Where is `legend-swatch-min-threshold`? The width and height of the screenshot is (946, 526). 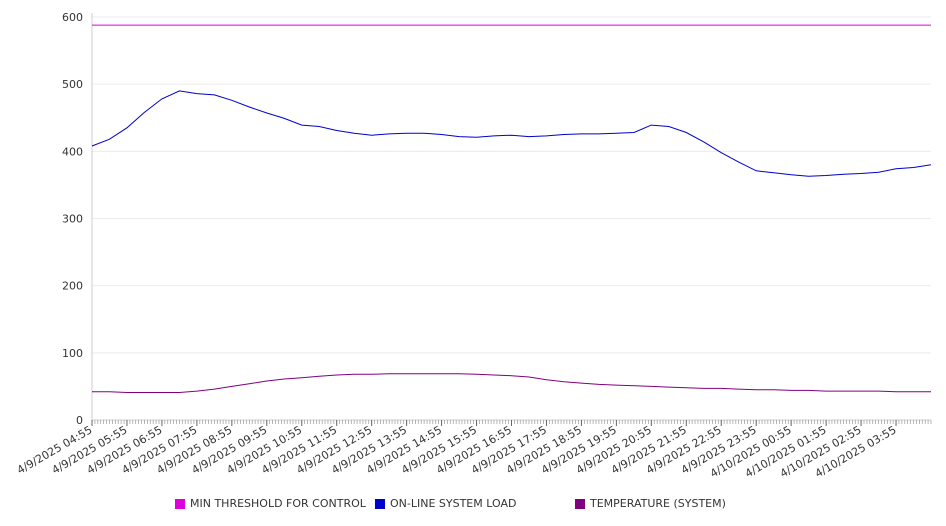 legend-swatch-min-threshold is located at coordinates (180, 503).